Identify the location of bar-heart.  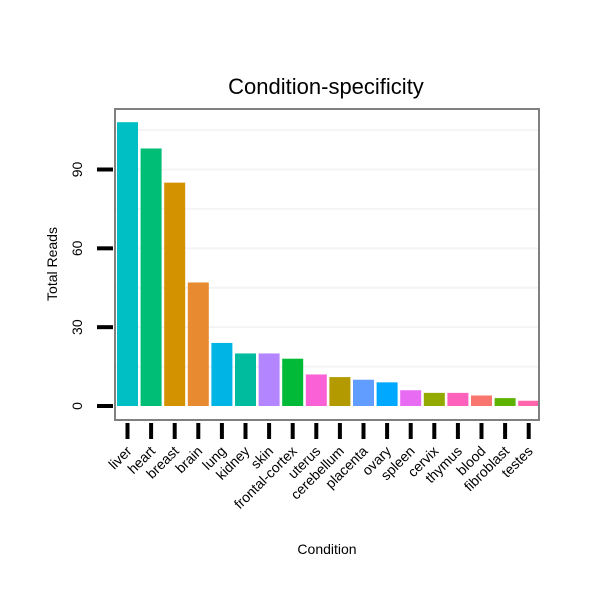
(151, 277).